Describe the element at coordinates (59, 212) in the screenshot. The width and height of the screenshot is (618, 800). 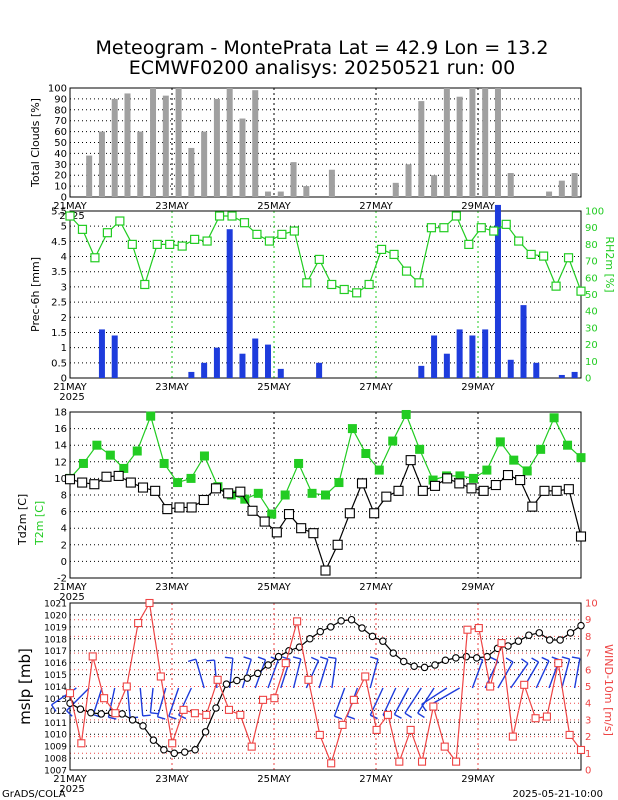
I see `precip-ytick-label: 5.5` at that location.